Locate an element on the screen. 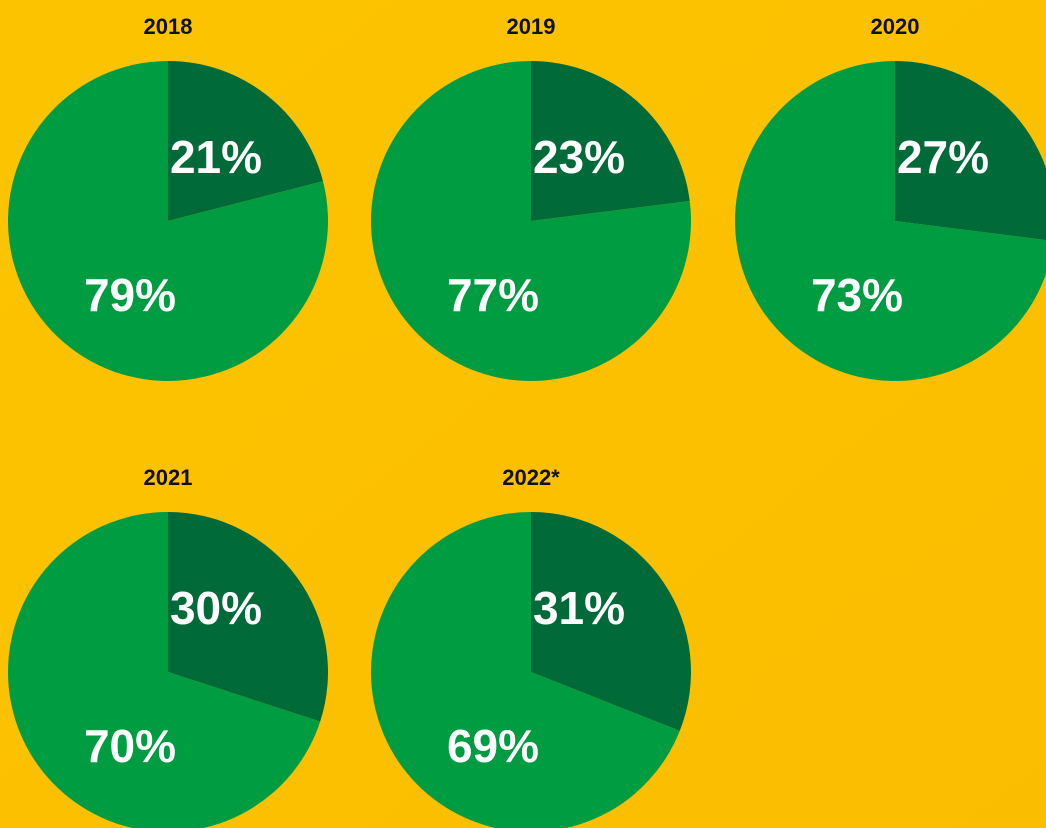 Image resolution: width=1046 pixels, height=828 pixels. pie-title: 2022* is located at coordinates (531, 477).